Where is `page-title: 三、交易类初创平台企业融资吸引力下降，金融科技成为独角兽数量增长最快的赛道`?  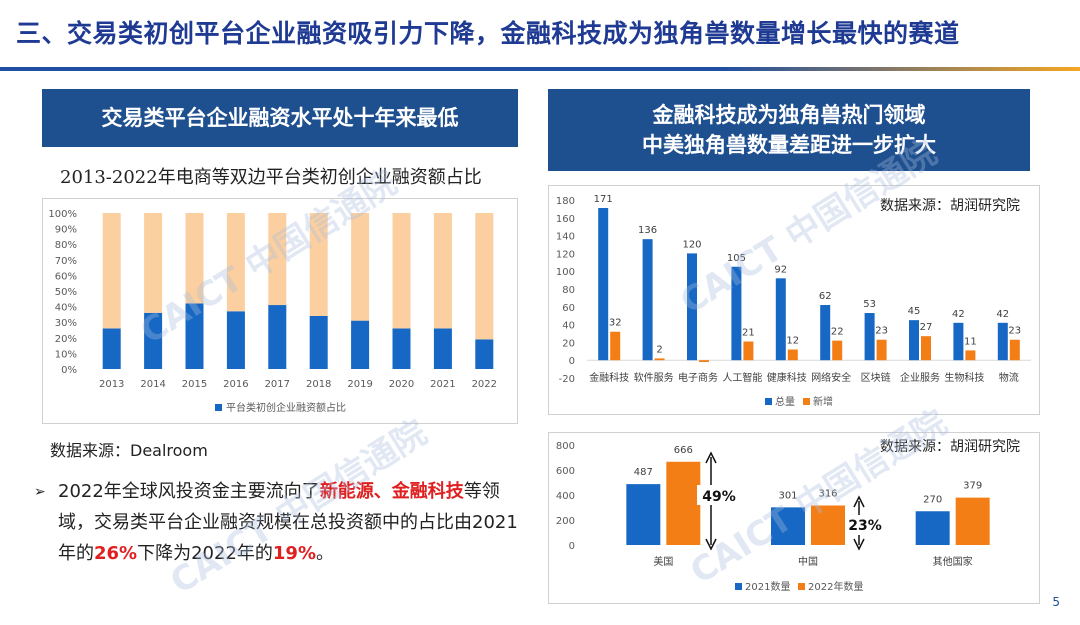 page-title: 三、交易类初创平台企业融资吸引力下降，金融科技成为独角兽数量增长最快的赛道 is located at coordinates (488, 33).